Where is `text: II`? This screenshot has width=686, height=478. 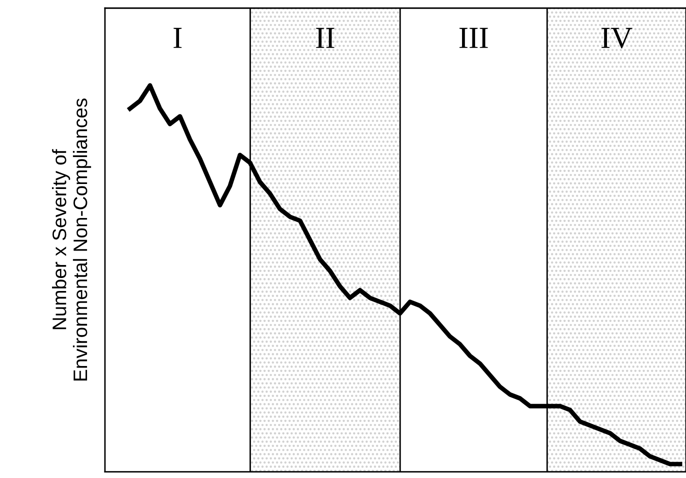 text: II is located at coordinates (325, 38).